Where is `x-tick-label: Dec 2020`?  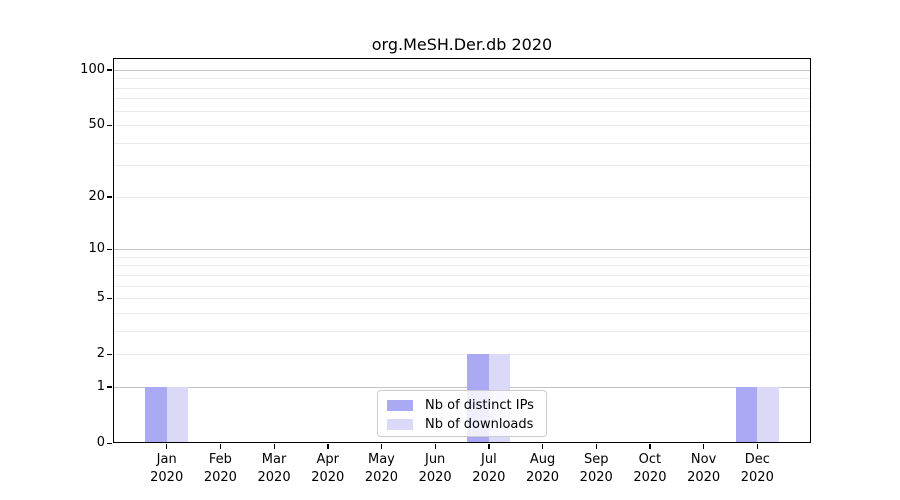
x-tick-label: Dec 2020 is located at coordinates (757, 468).